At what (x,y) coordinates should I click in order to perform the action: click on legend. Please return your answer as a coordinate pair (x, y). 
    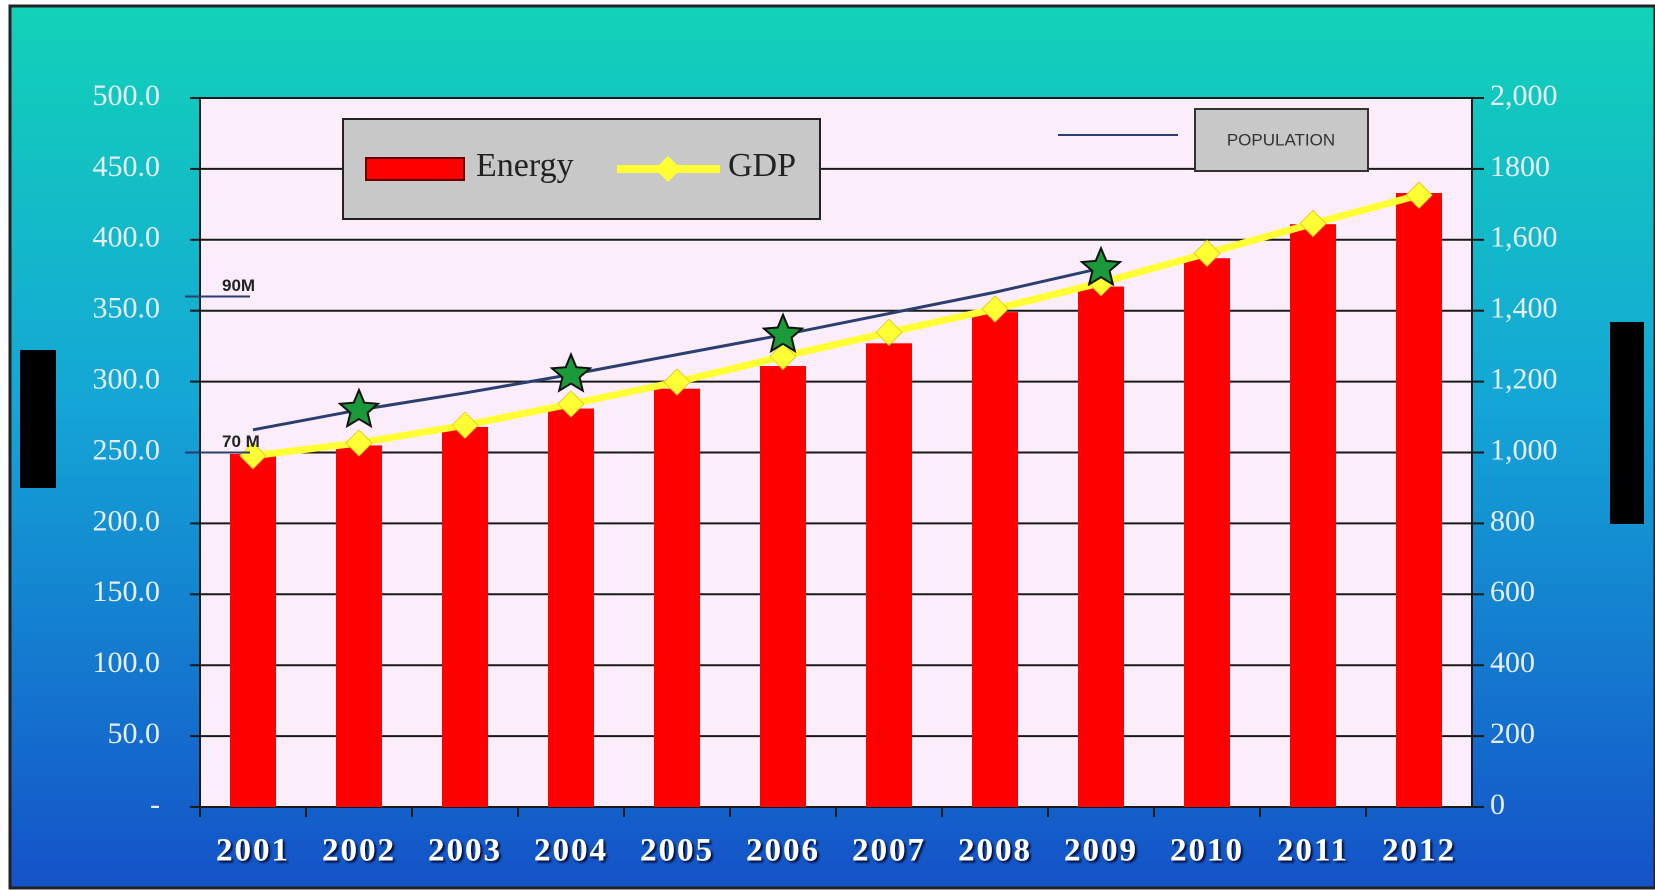
    Looking at the image, I should click on (1281, 140).